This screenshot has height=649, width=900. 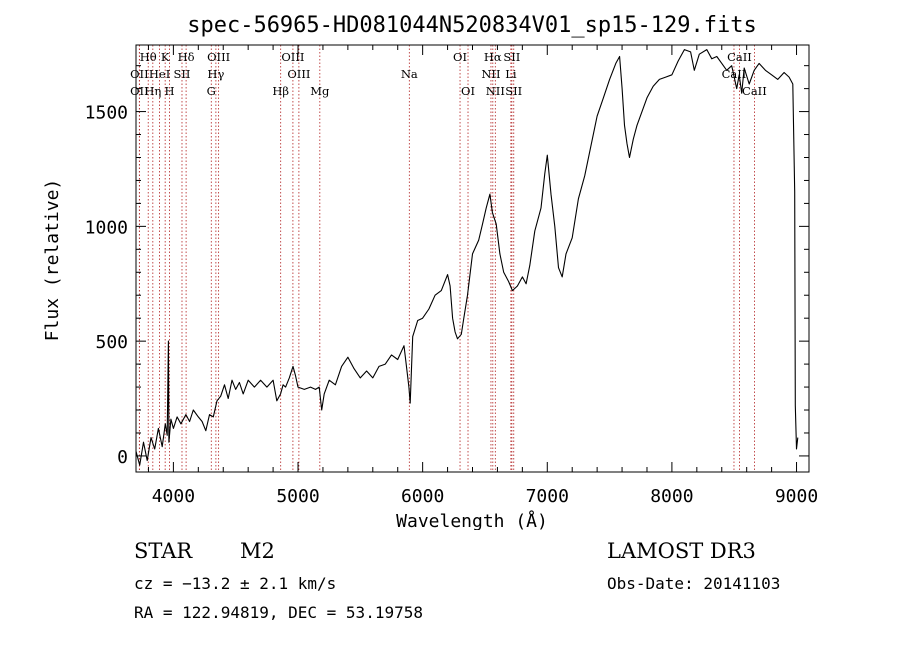 What do you see at coordinates (122, 457) in the screenshot?
I see `y-tick-label-0: 0` at bounding box center [122, 457].